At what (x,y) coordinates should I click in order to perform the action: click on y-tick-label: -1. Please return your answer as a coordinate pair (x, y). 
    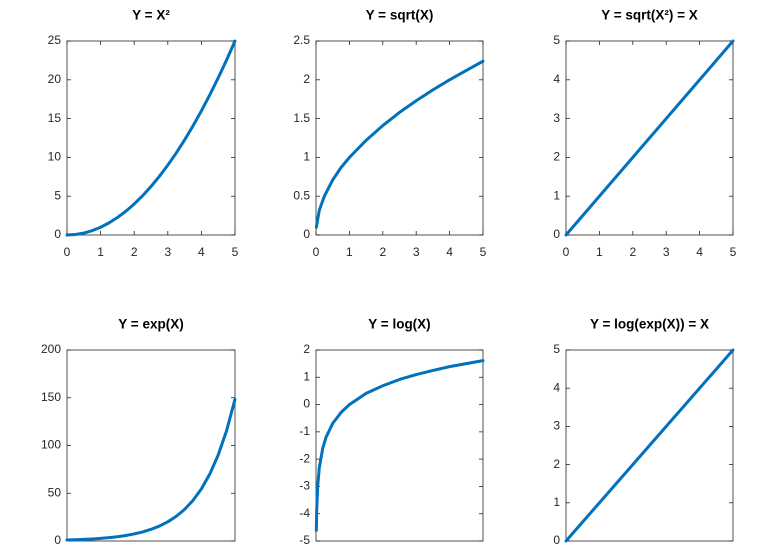
    Looking at the image, I should click on (304, 431).